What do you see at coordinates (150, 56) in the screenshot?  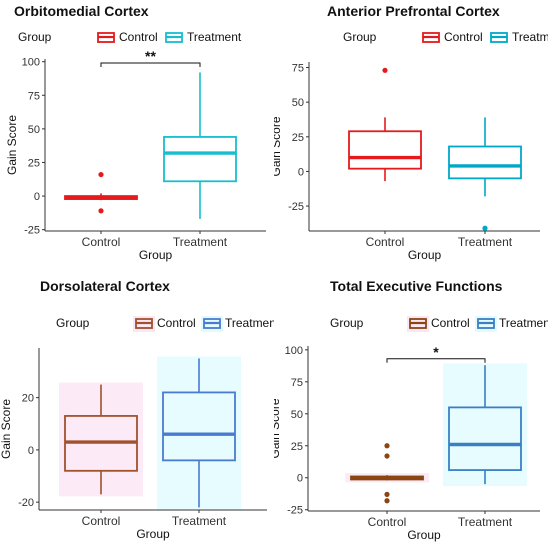 I see `significance-label: **` at bounding box center [150, 56].